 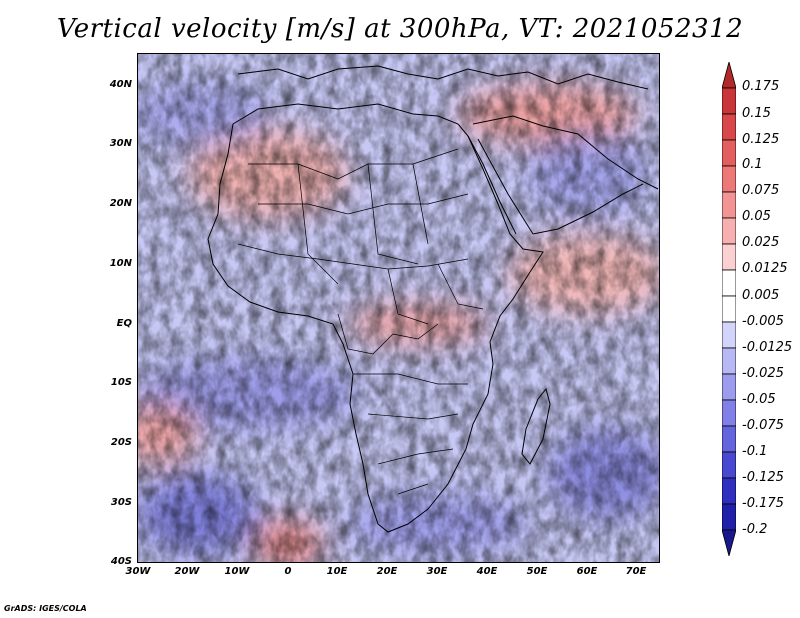 I want to click on colorbar-label-9: -0.005, so click(x=763, y=321).